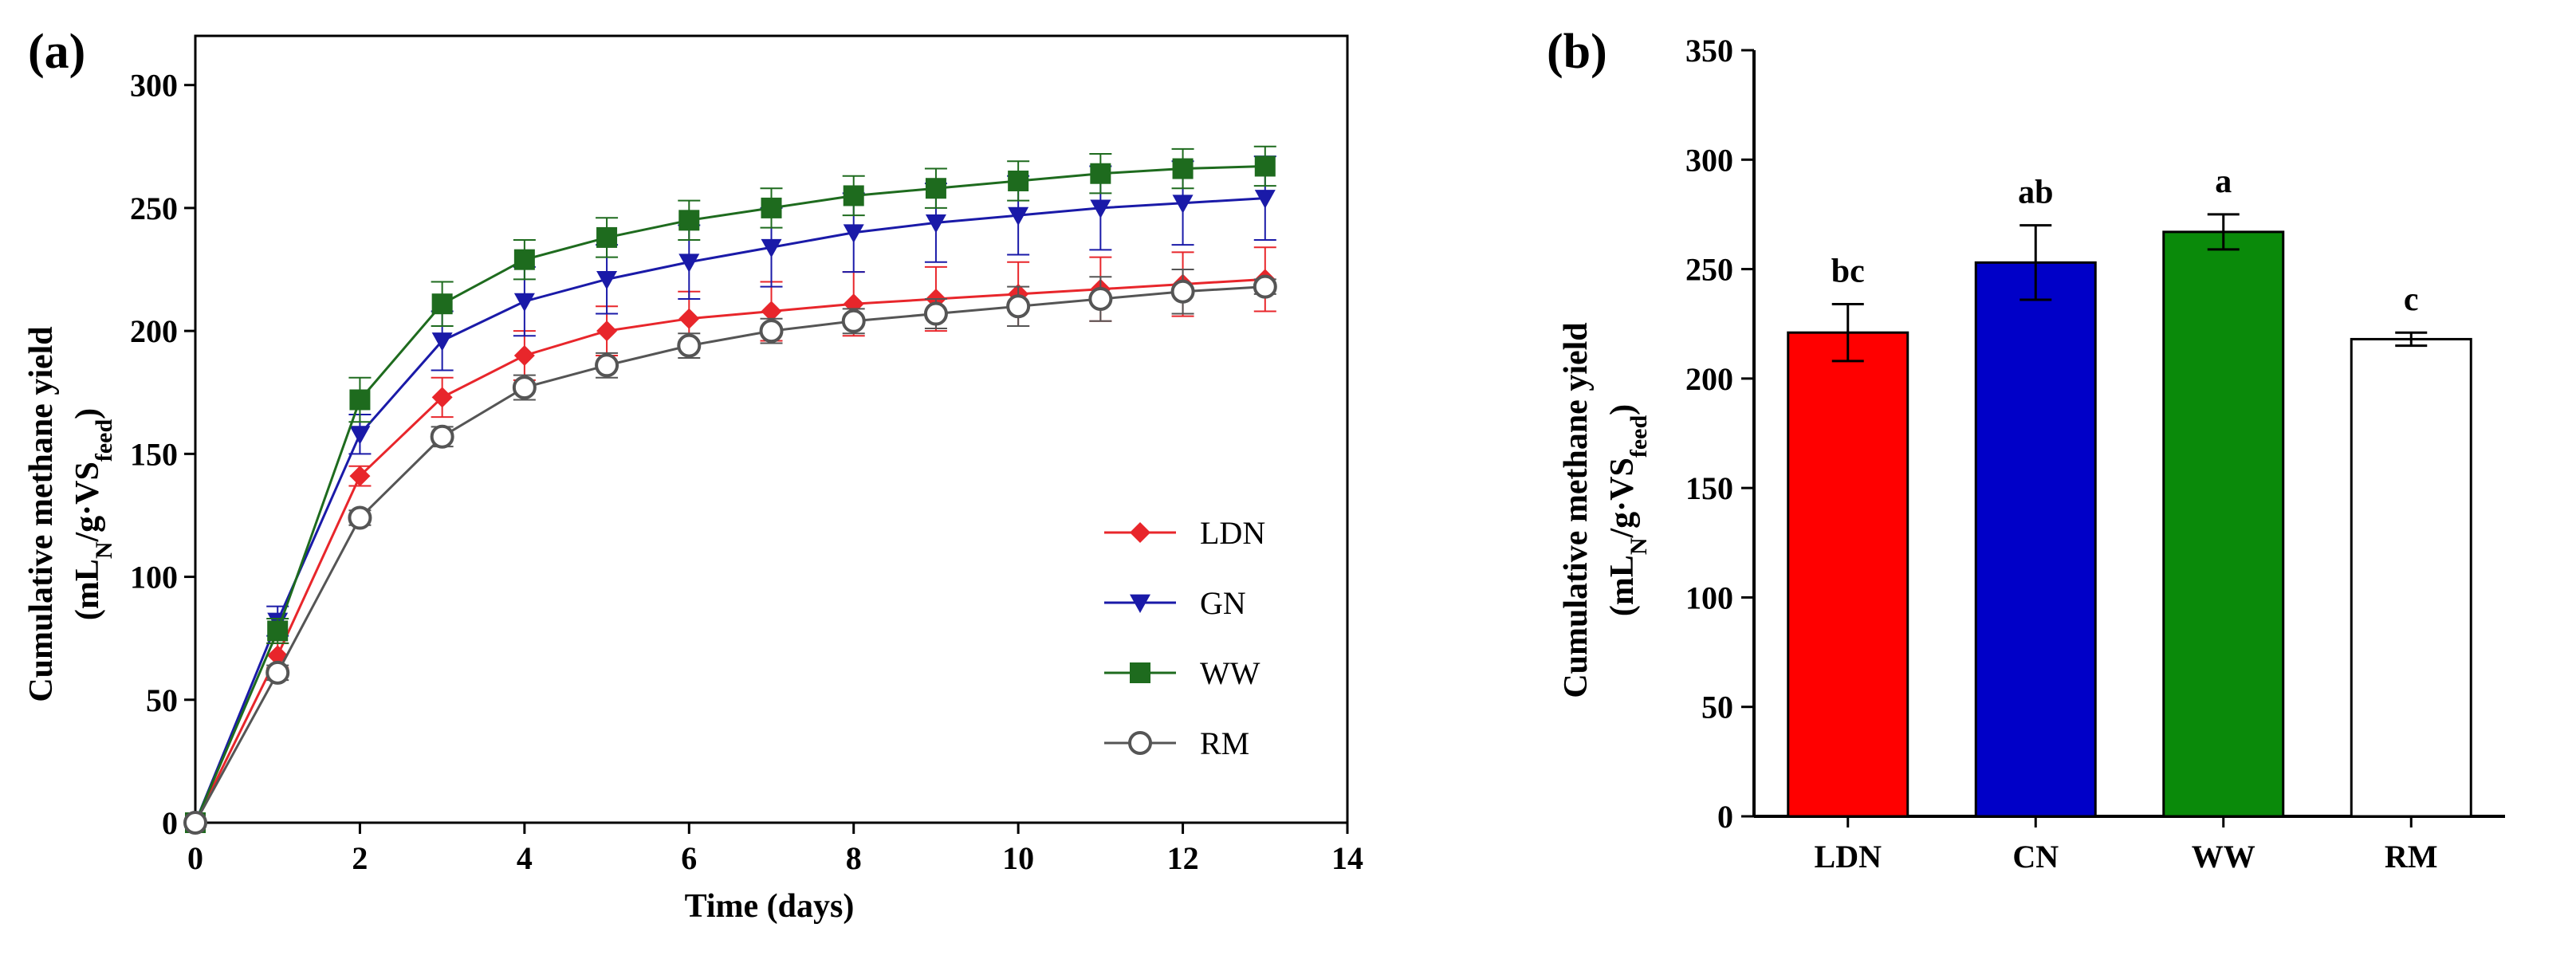 The image size is (2576, 967). What do you see at coordinates (1347, 858) in the screenshot?
I see `x-tick-label: 14` at bounding box center [1347, 858].